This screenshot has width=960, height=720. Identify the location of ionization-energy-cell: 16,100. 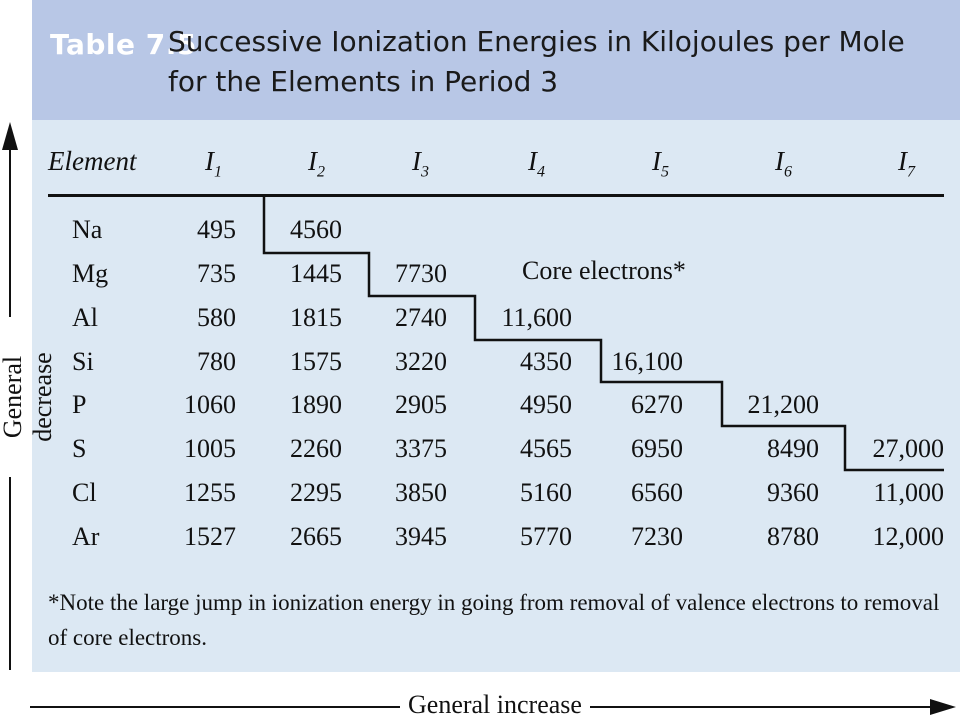
(647, 361).